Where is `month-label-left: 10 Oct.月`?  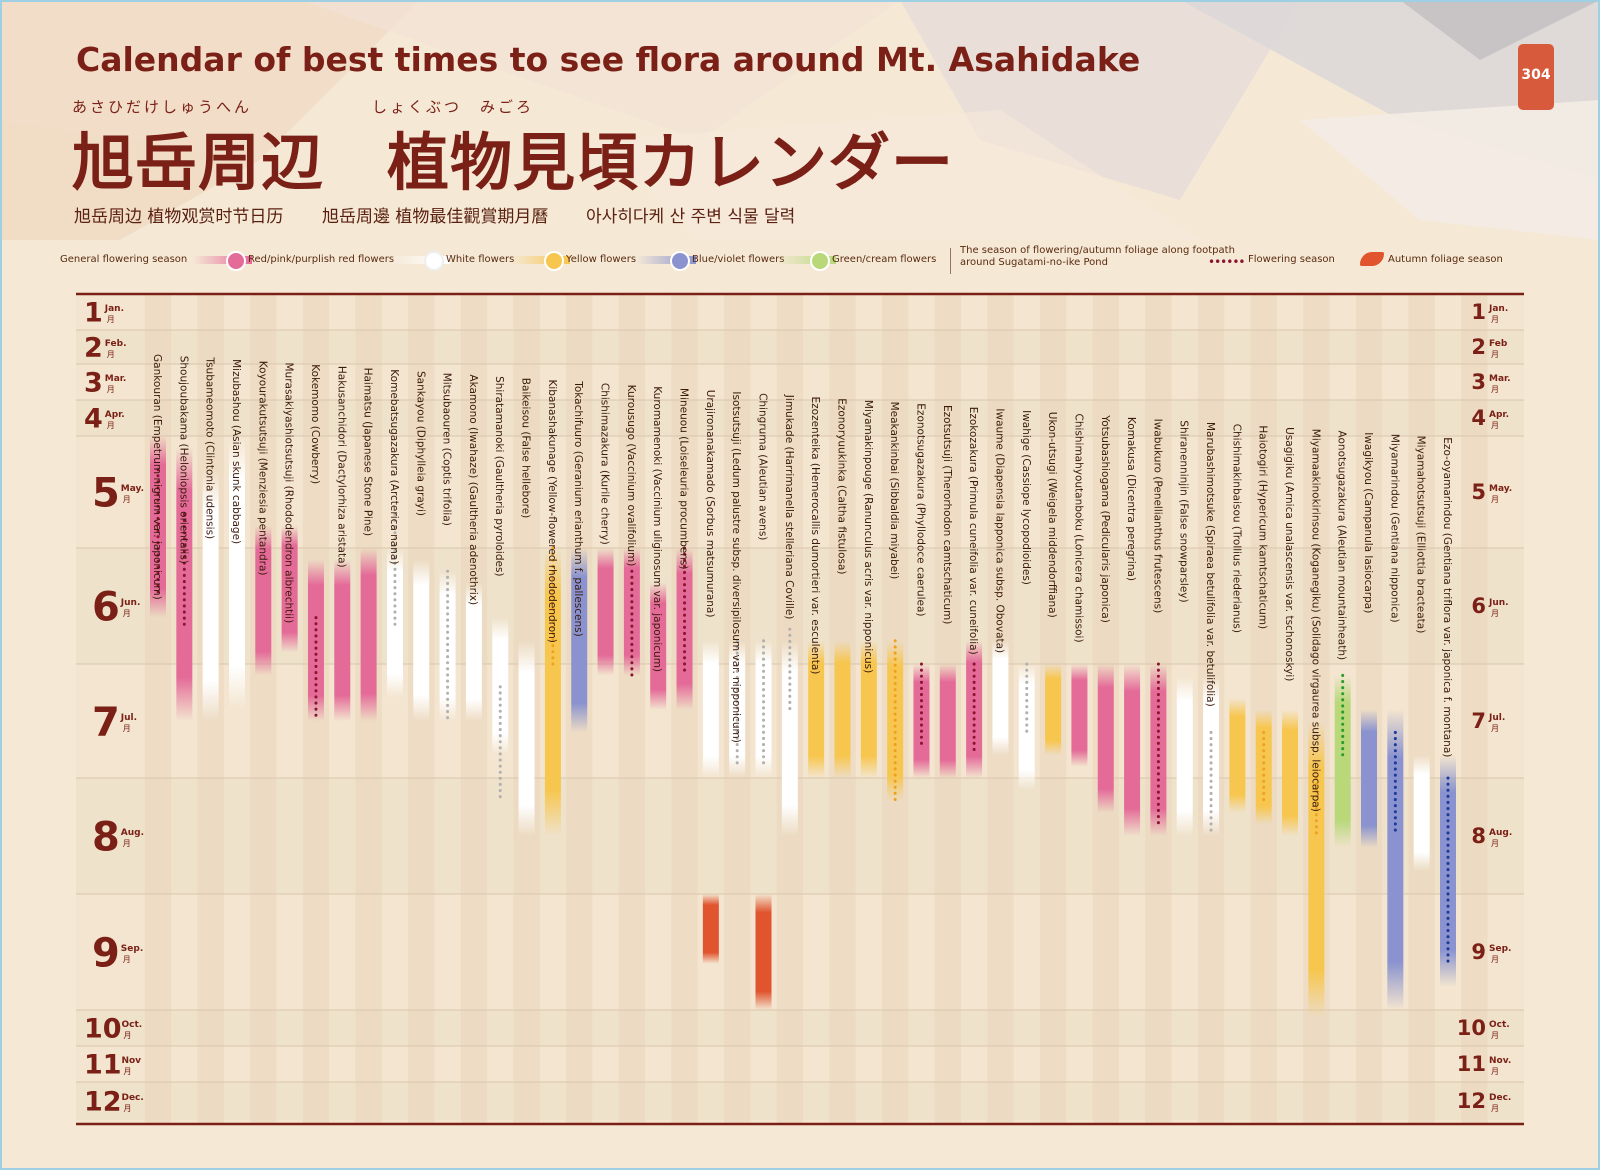 month-label-left: 10 Oct.月 is located at coordinates (113, 1029).